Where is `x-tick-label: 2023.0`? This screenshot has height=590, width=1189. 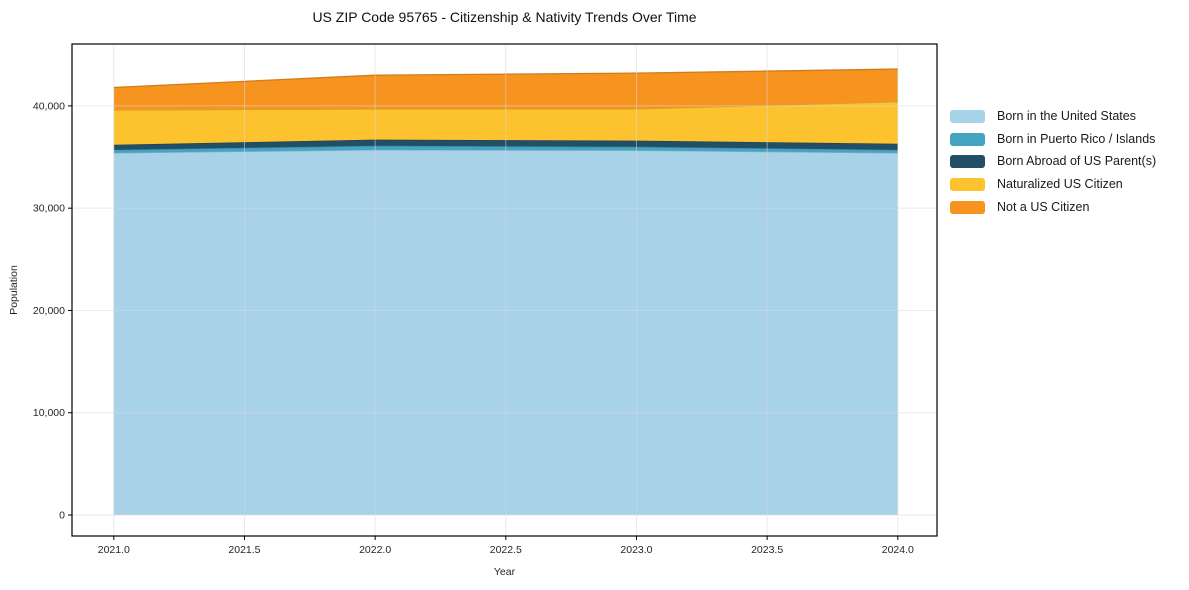
x-tick-label: 2023.0 is located at coordinates (636, 550).